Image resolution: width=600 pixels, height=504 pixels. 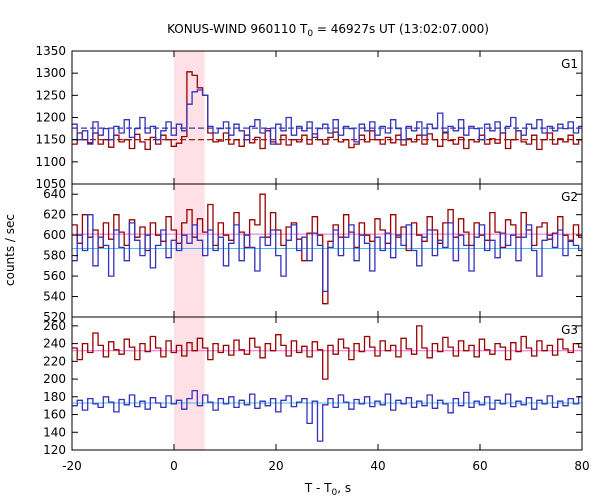 I want to click on x-tick-label: 80, so click(x=581, y=466).